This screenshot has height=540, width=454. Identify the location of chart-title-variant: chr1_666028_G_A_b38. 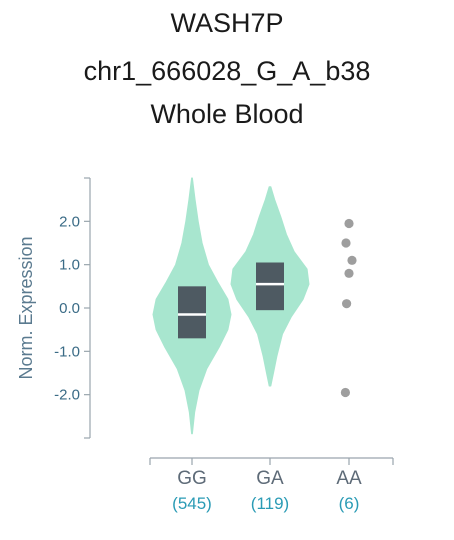
(227, 71).